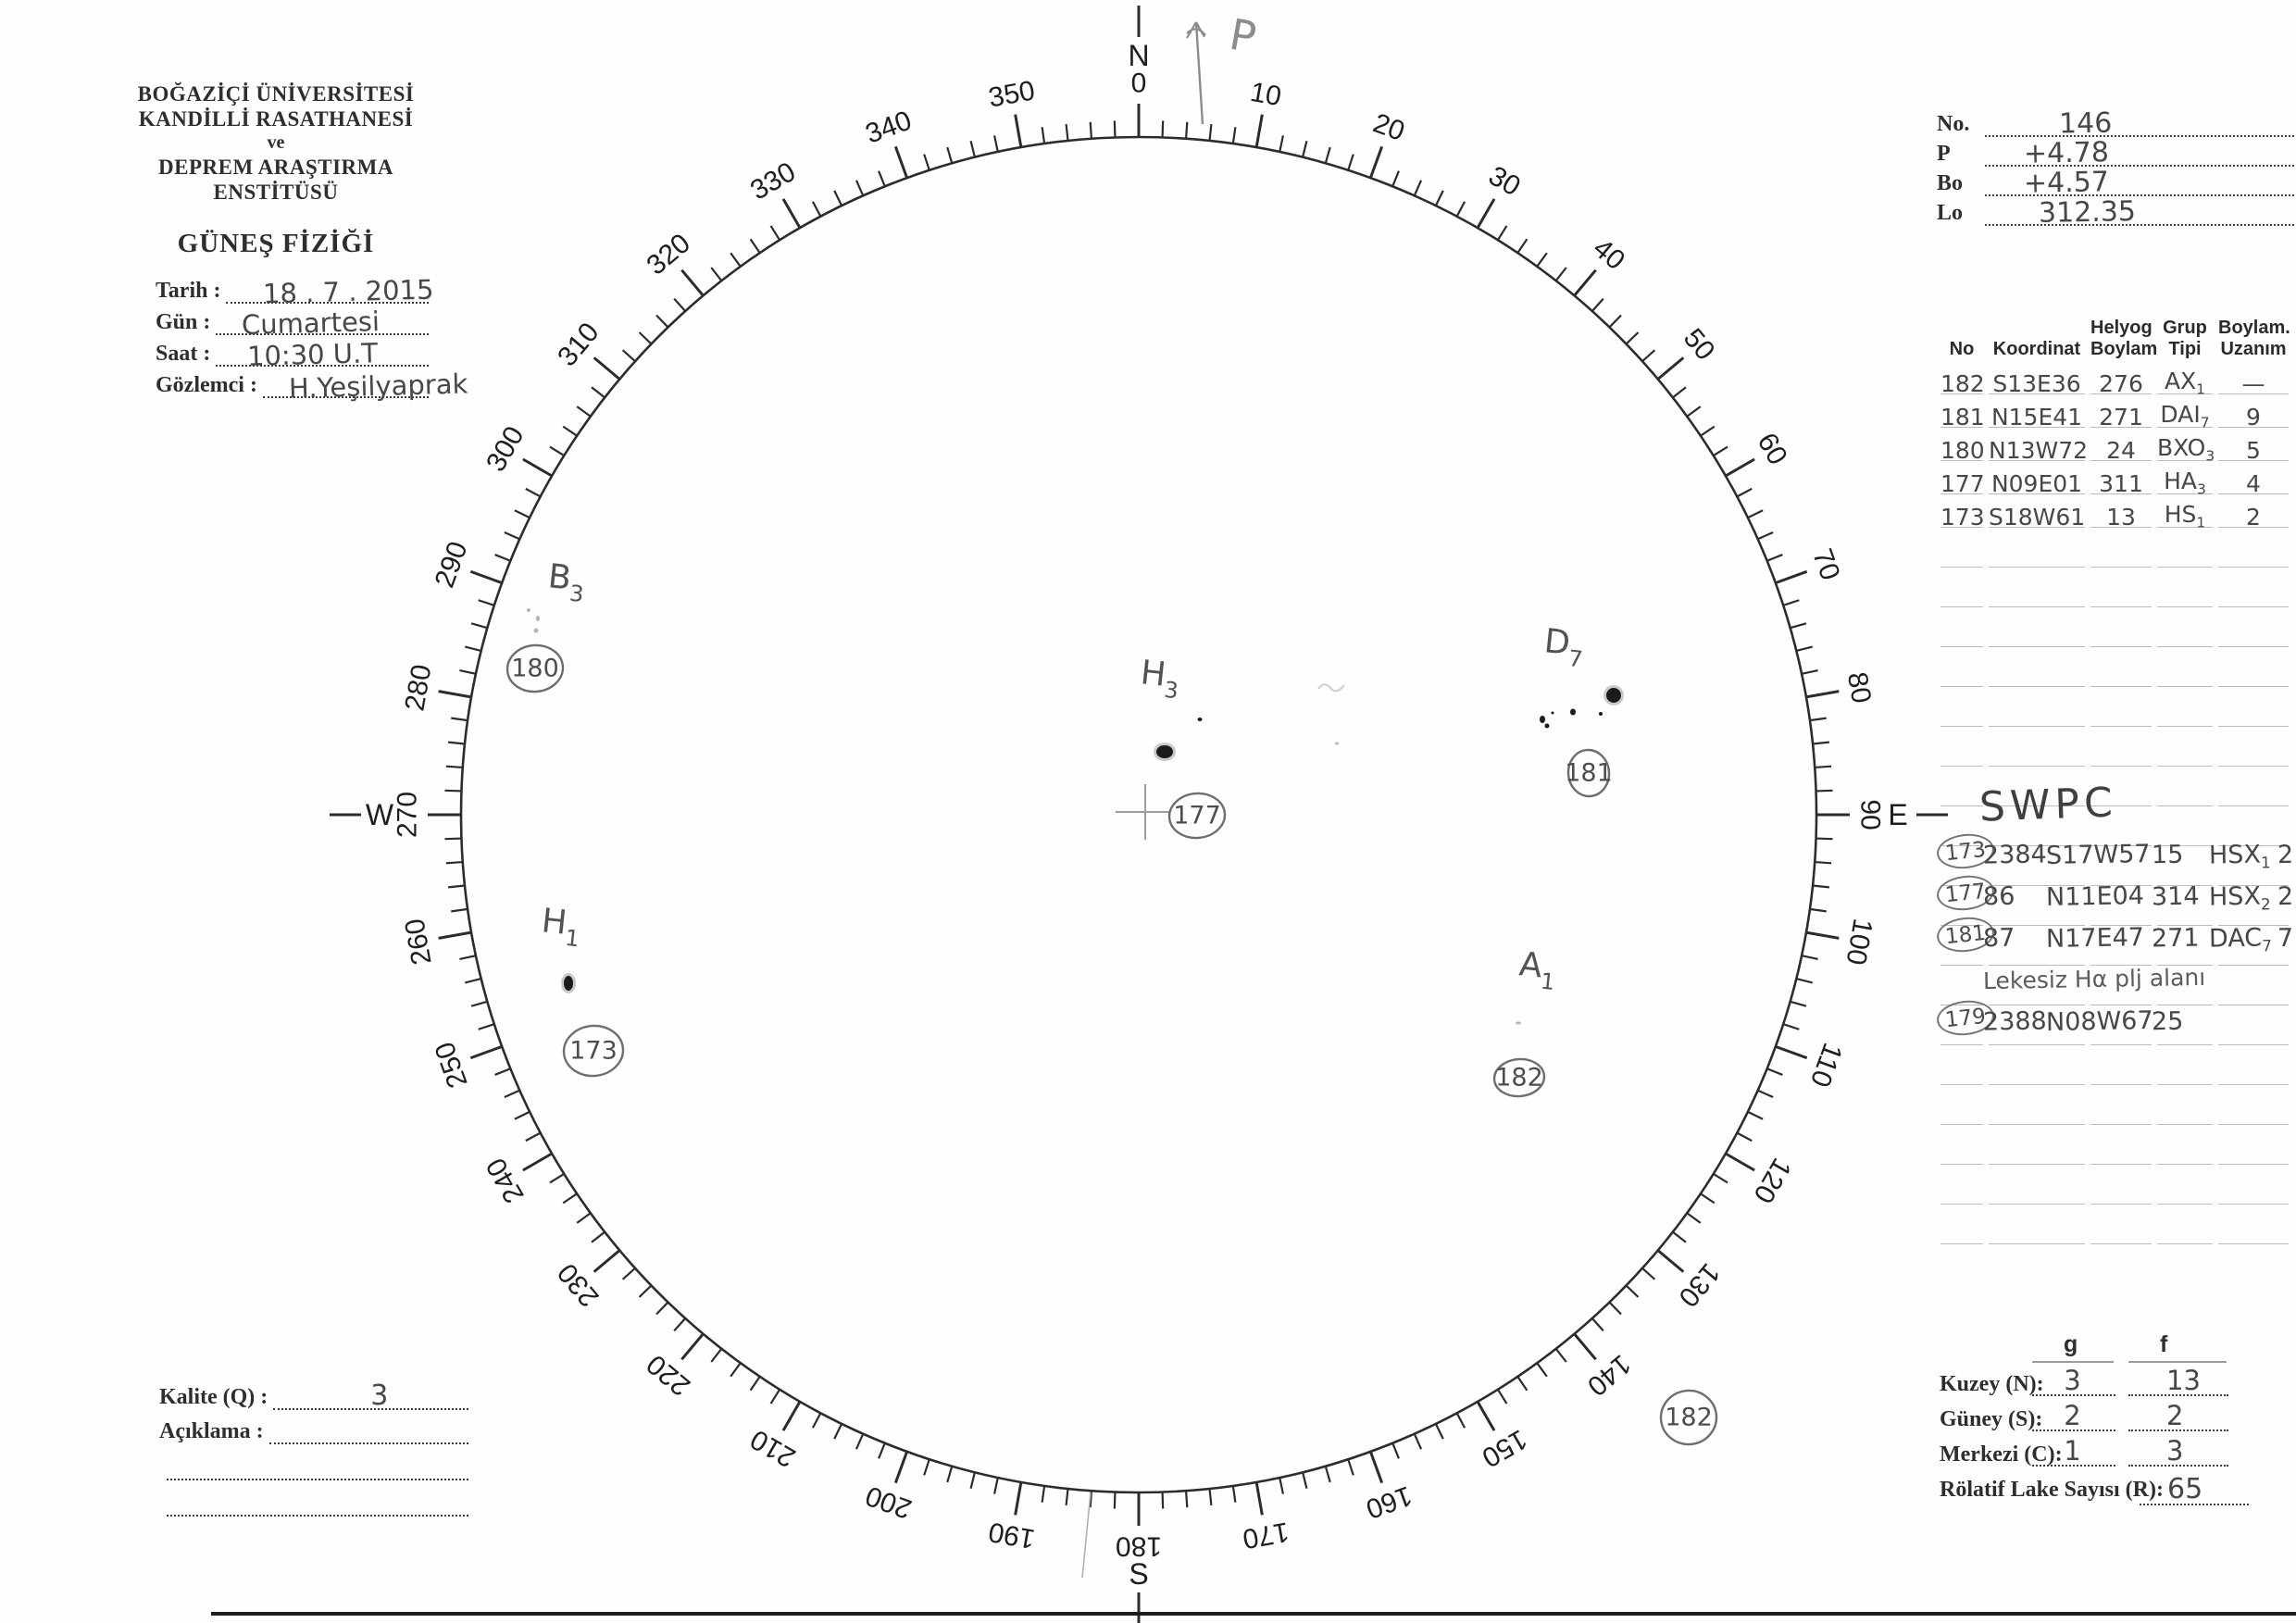 Image resolution: width=2296 pixels, height=1623 pixels. What do you see at coordinates (2121, 417) in the screenshot?
I see `cell-value: 271` at bounding box center [2121, 417].